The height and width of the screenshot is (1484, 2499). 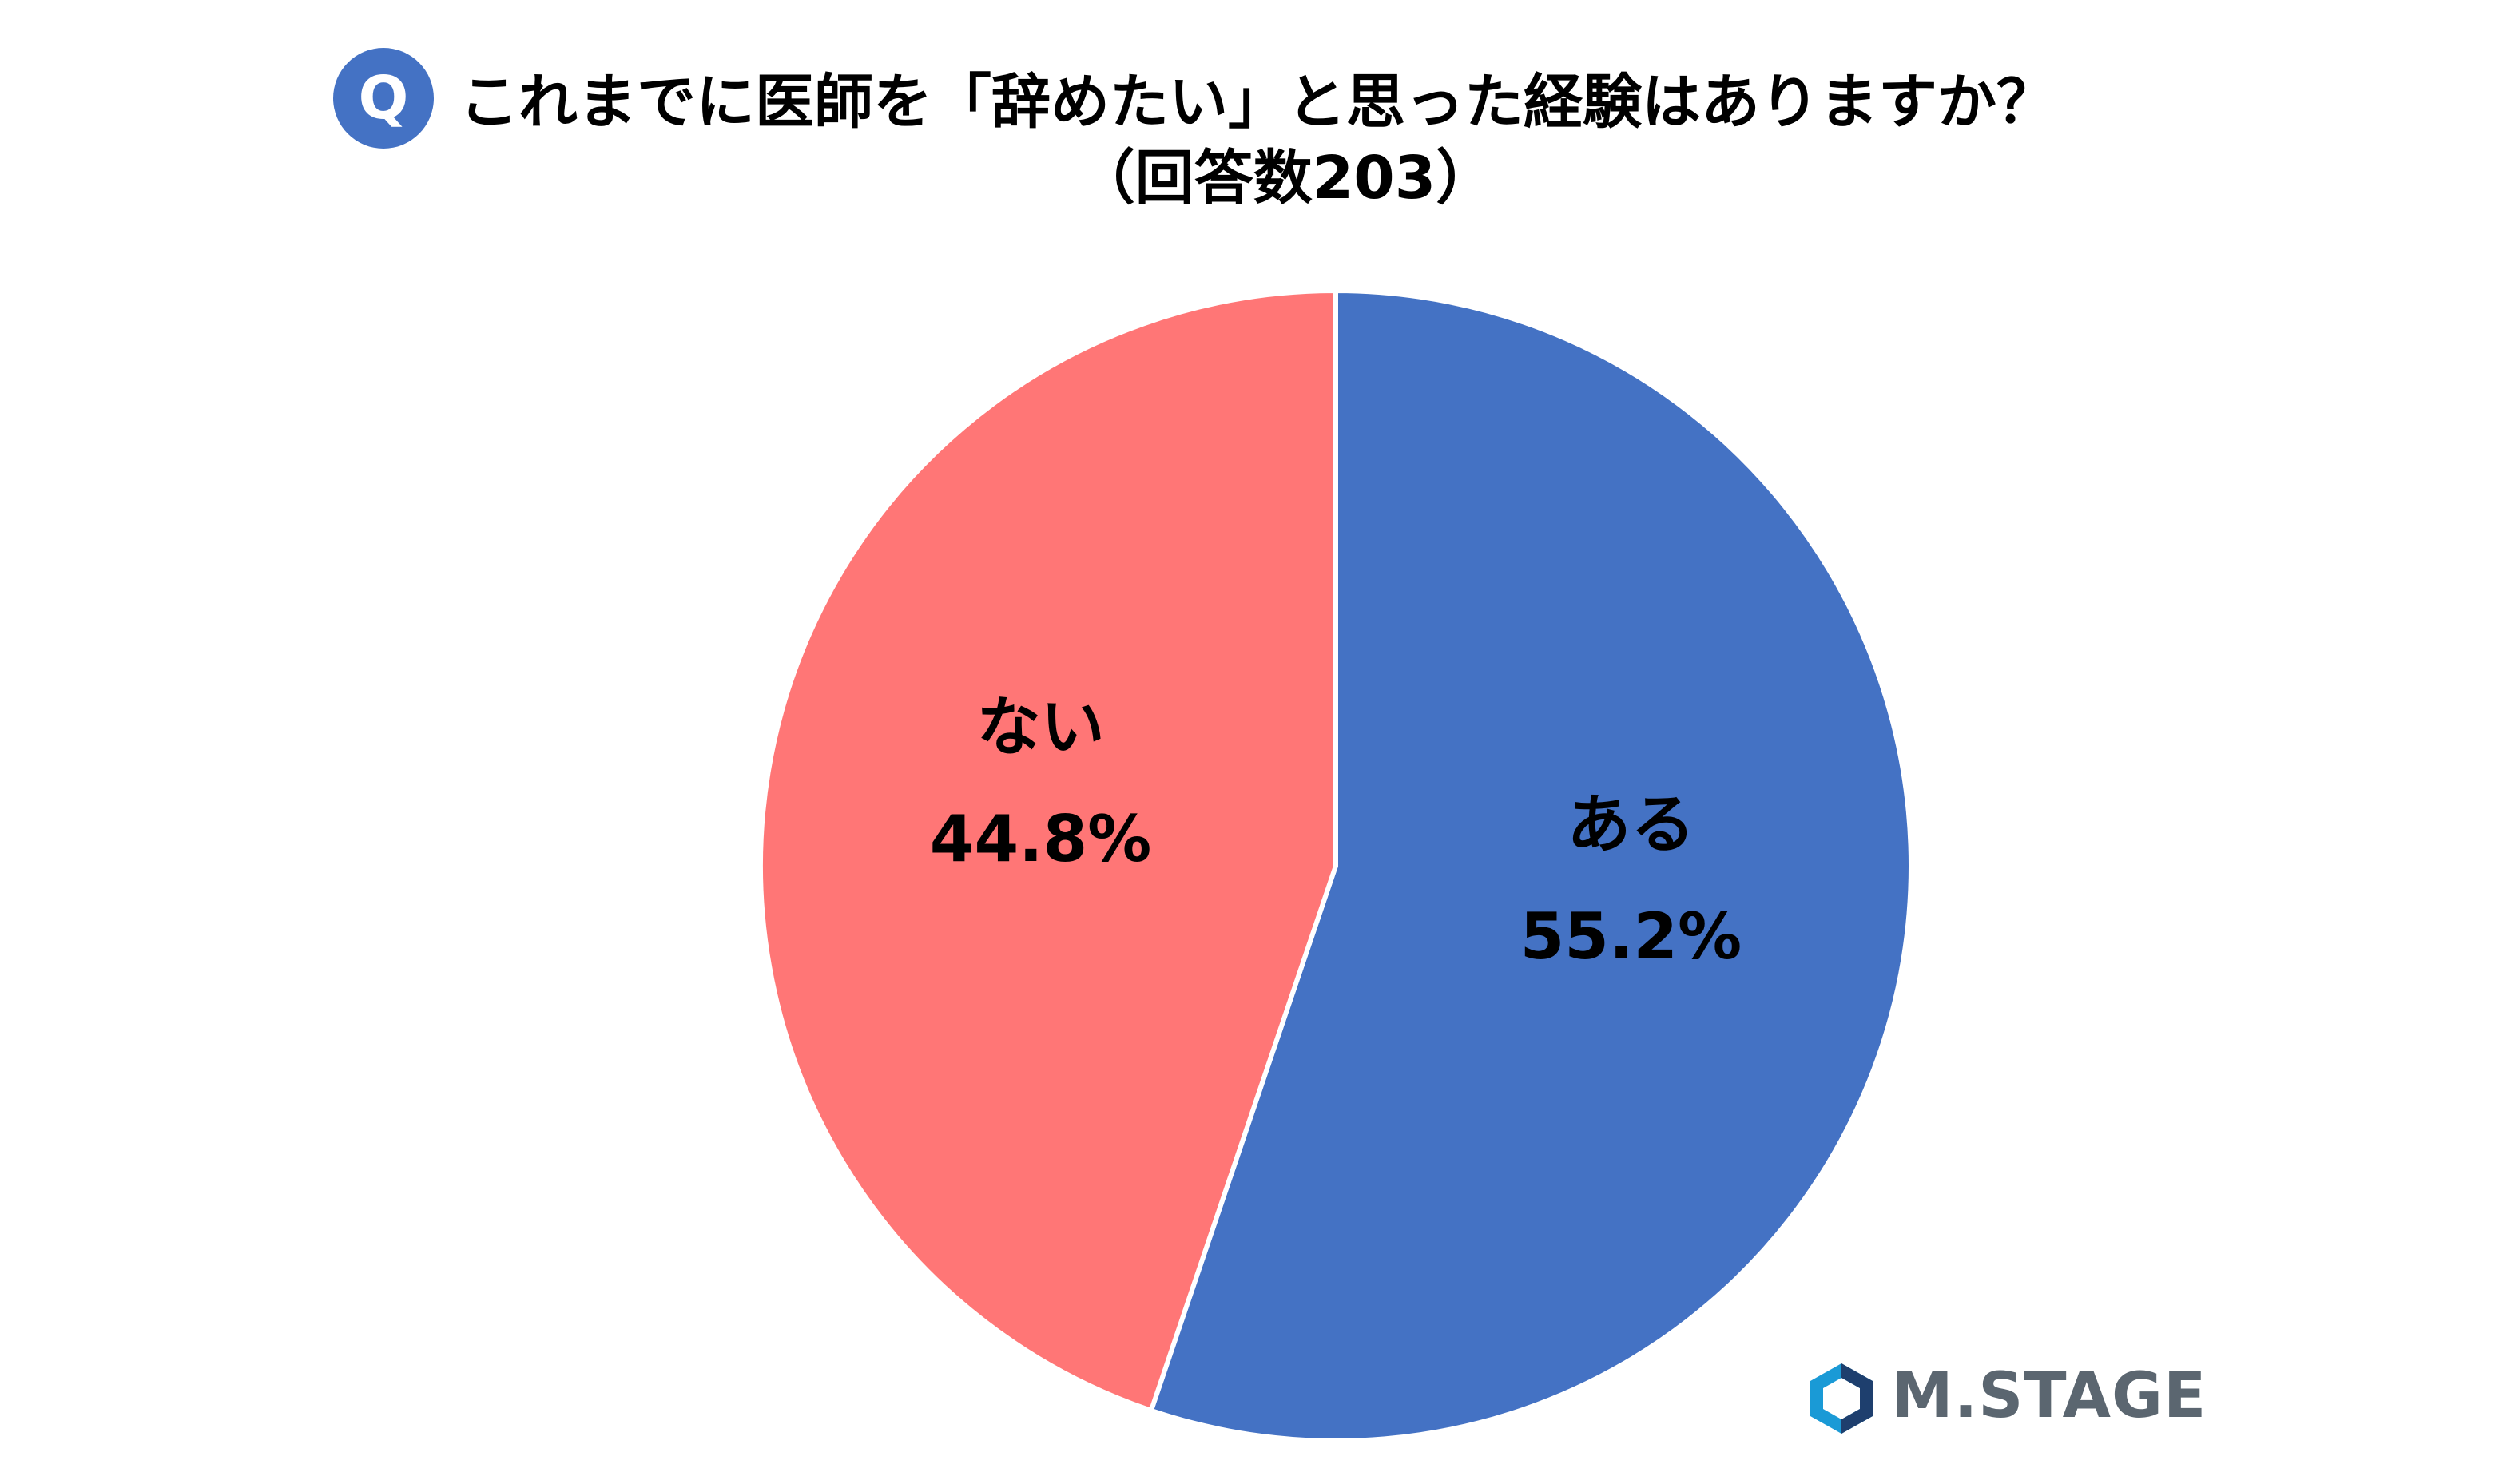 What do you see at coordinates (383, 98) in the screenshot?
I see `question-badge: Q` at bounding box center [383, 98].